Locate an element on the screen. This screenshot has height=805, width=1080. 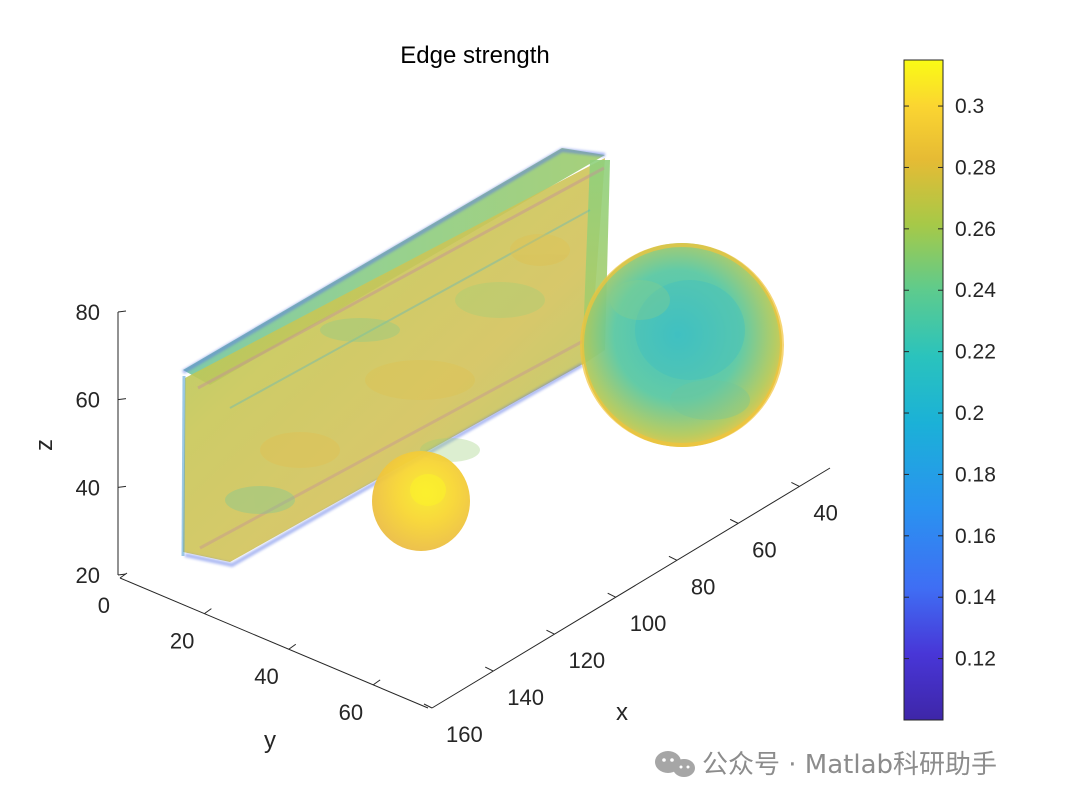
x-axis-label: x is located at coordinates (622, 712).